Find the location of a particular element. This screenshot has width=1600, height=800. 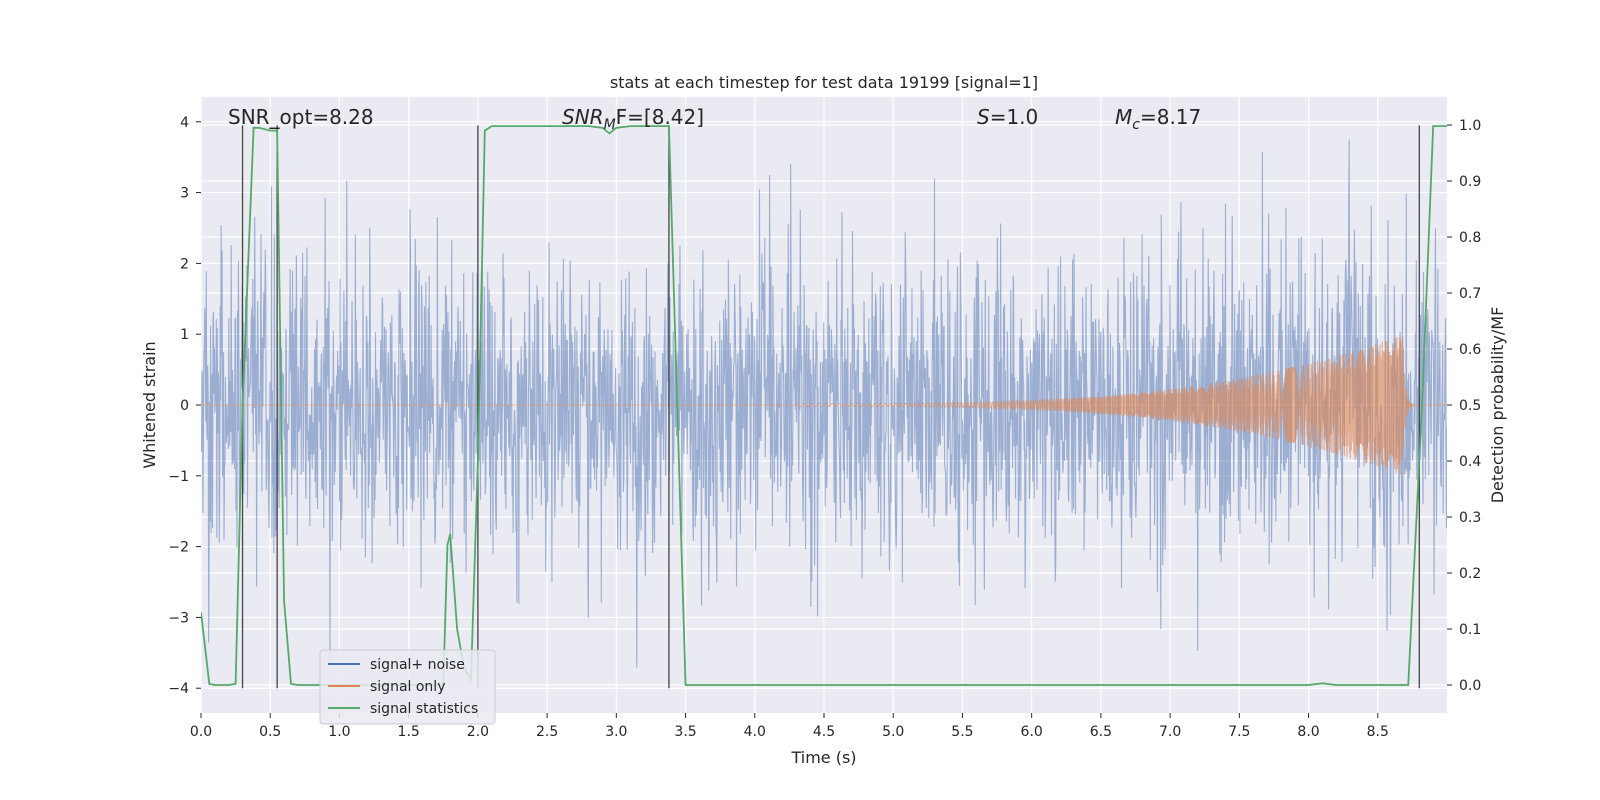

series-signal-only is located at coordinates (824, 405).